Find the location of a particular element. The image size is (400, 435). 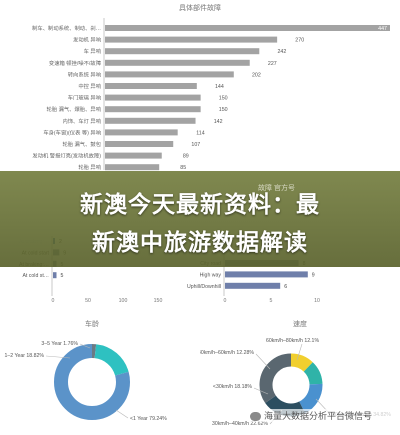

middle-left-value-label: 5 is located at coordinates (62, 276).